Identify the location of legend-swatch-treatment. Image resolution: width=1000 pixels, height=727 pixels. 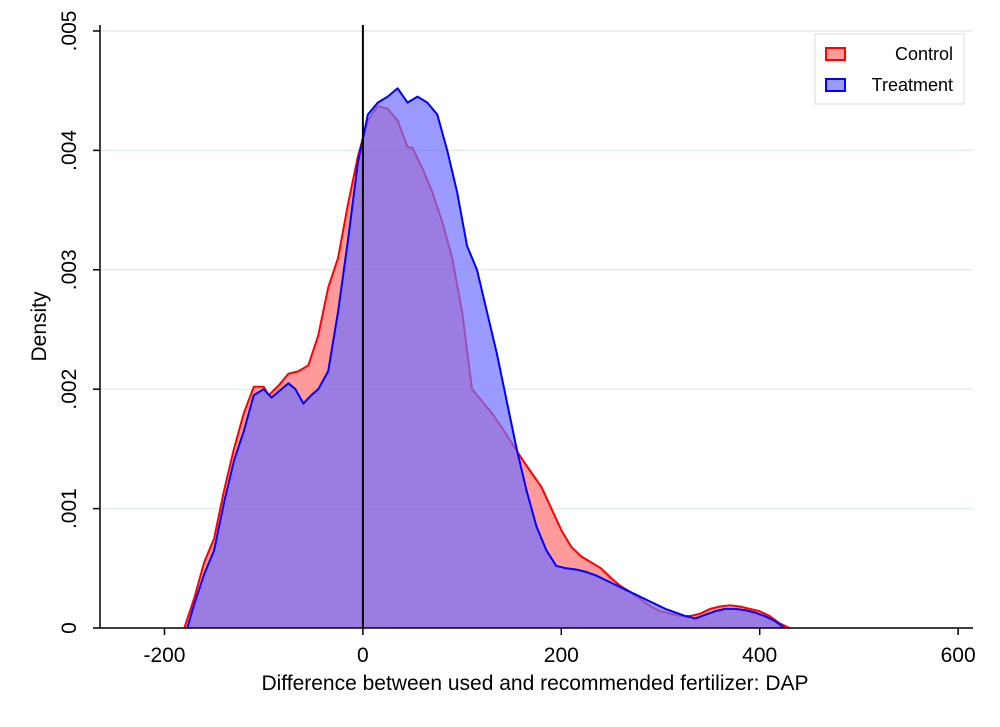
(835, 85).